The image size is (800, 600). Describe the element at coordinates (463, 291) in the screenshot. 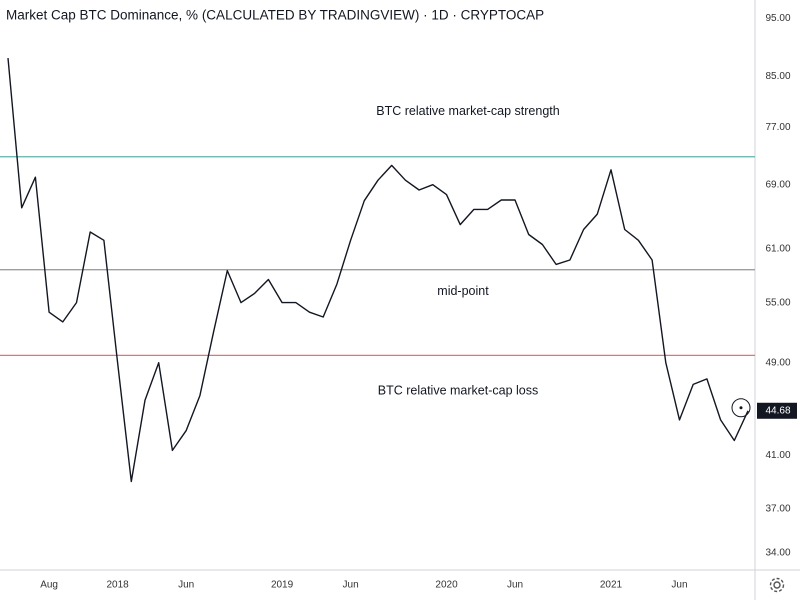

I see `annotation: mid-point` at that location.